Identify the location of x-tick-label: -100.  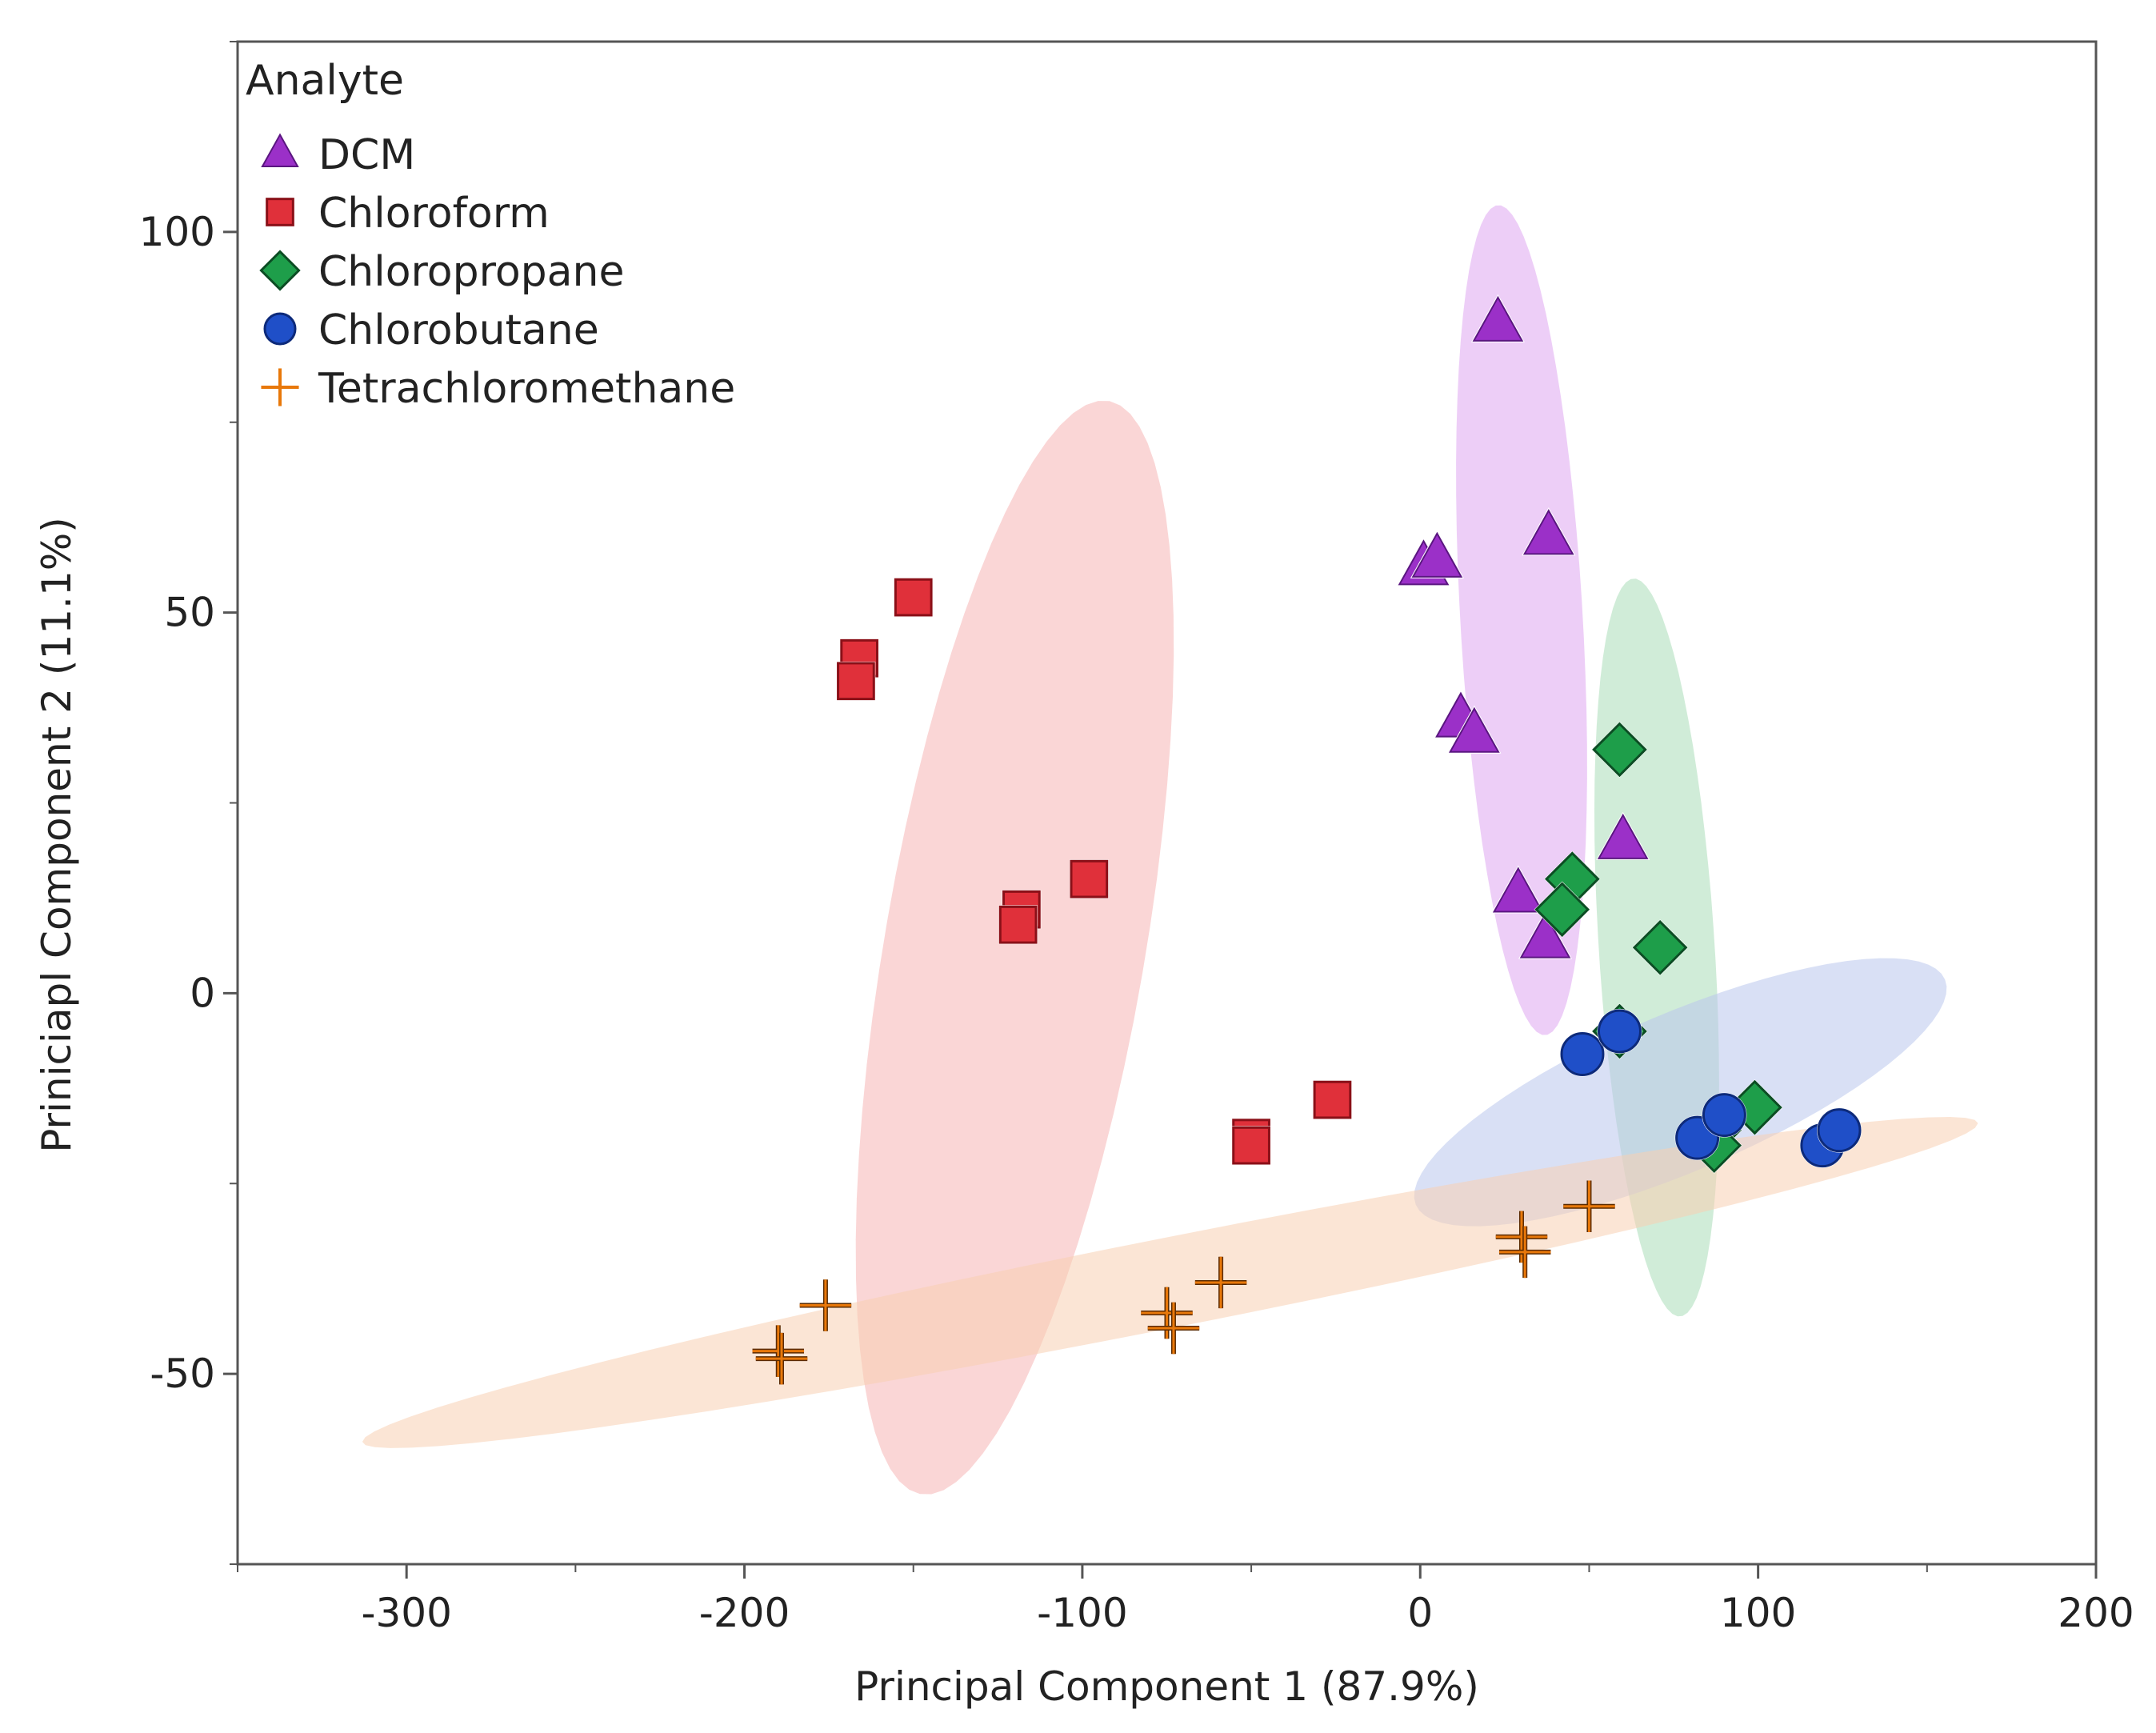
(1082, 1613).